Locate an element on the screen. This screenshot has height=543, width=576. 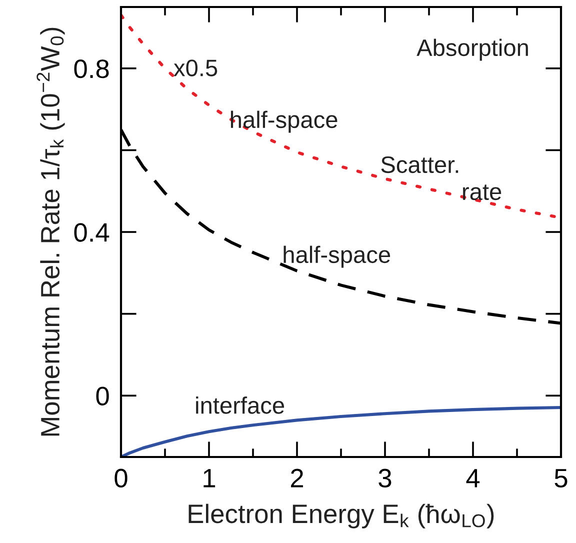
annotation: rate is located at coordinates (482, 192).